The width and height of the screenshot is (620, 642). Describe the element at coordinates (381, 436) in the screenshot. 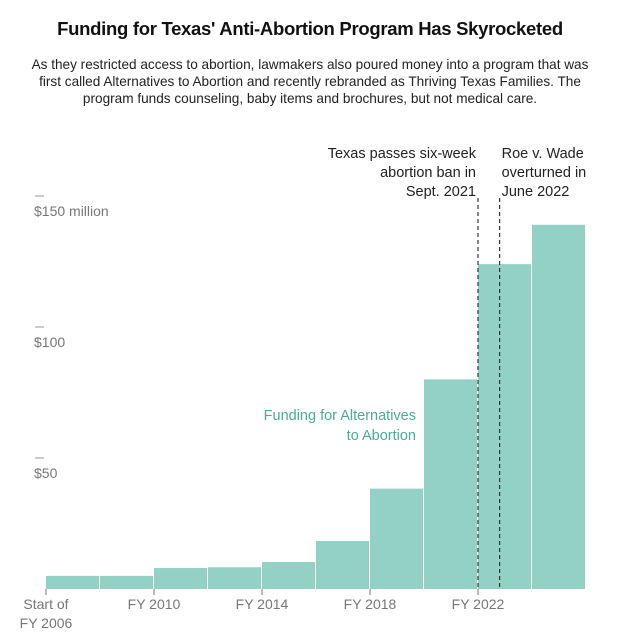

I see `series-label: to Abortion` at that location.